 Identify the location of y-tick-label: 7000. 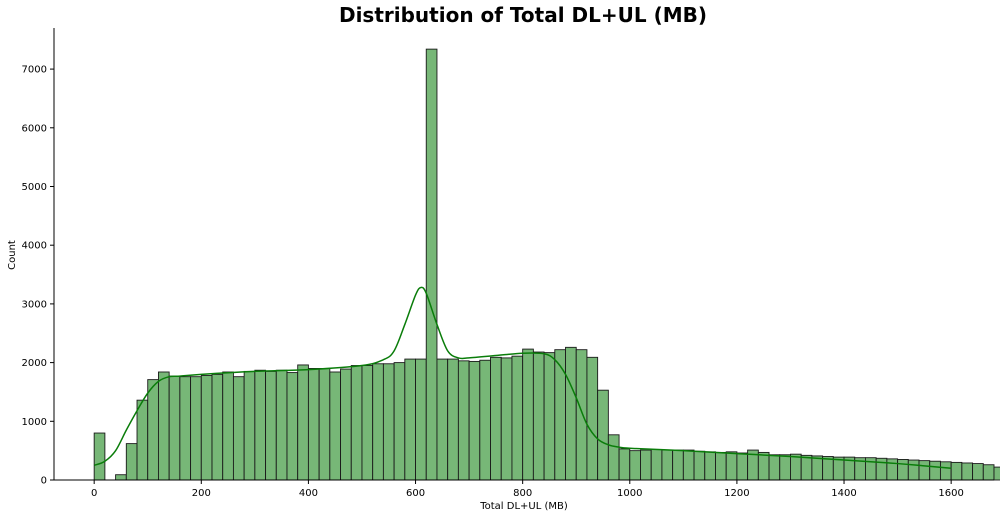
(34, 70).